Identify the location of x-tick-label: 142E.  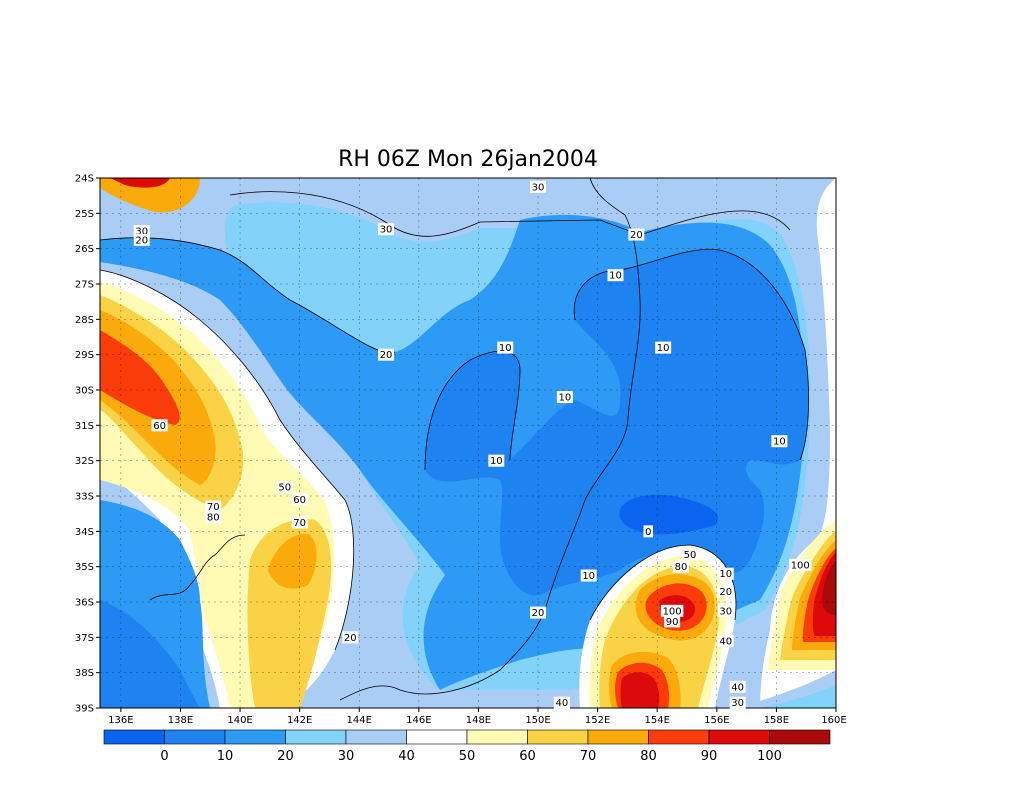
(299, 720).